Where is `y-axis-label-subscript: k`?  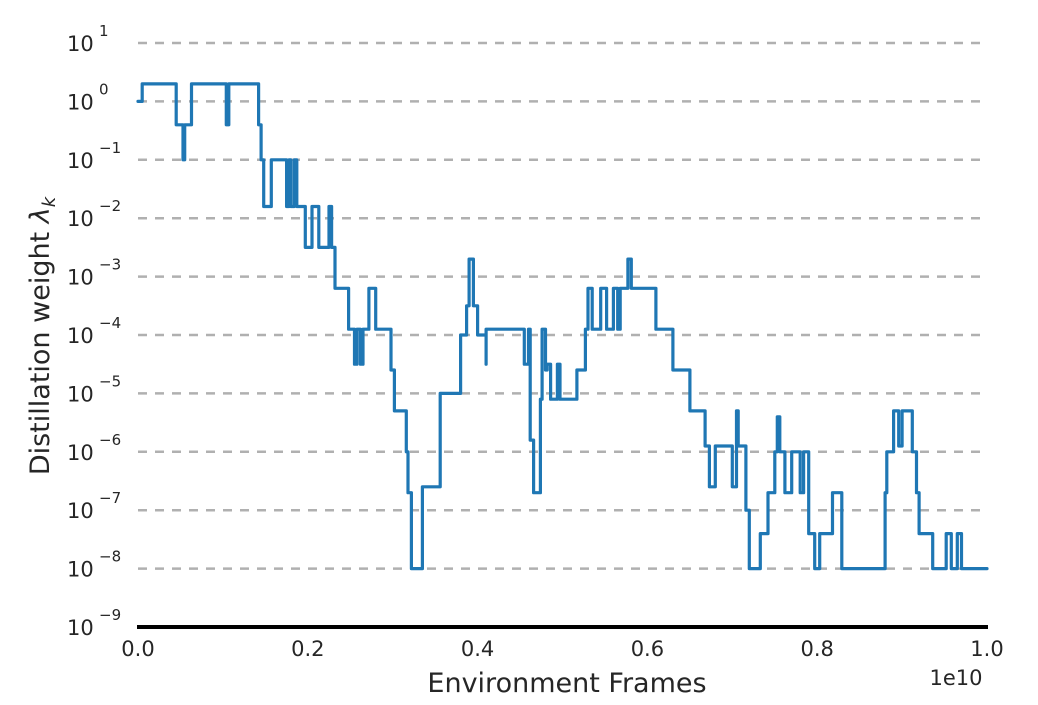 y-axis-label-subscript: k is located at coordinates (49, 201).